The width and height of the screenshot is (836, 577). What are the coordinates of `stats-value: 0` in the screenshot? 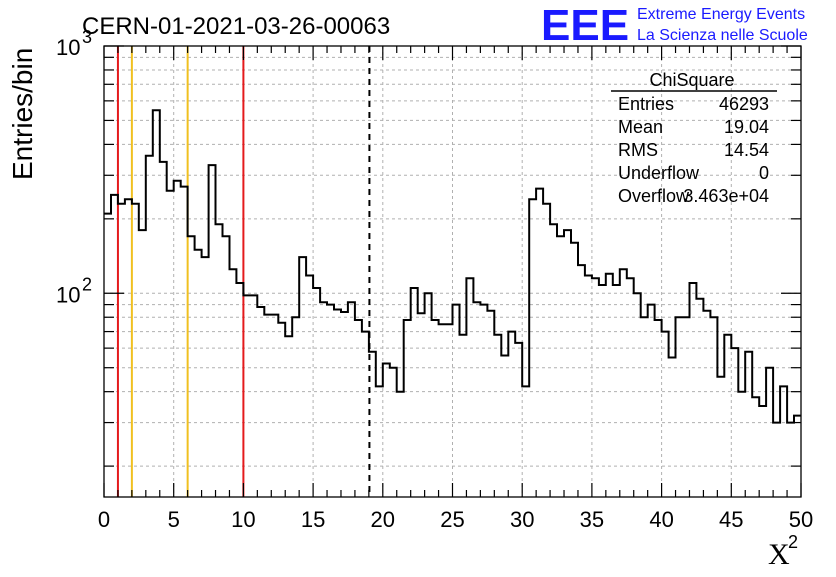 It's located at (764, 173).